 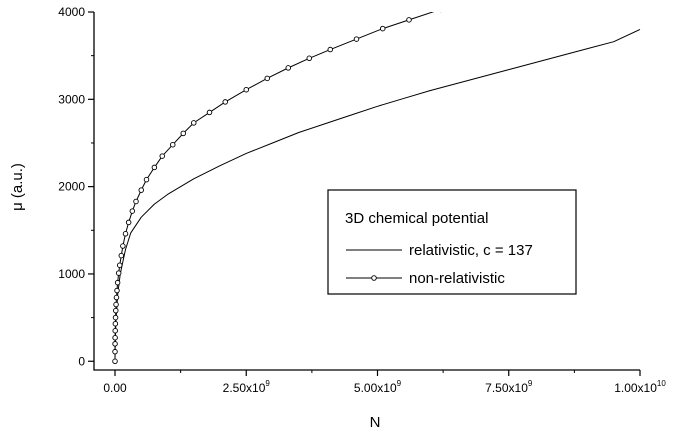 What do you see at coordinates (115, 388) in the screenshot?
I see `x-tick-label: 0.00` at bounding box center [115, 388].